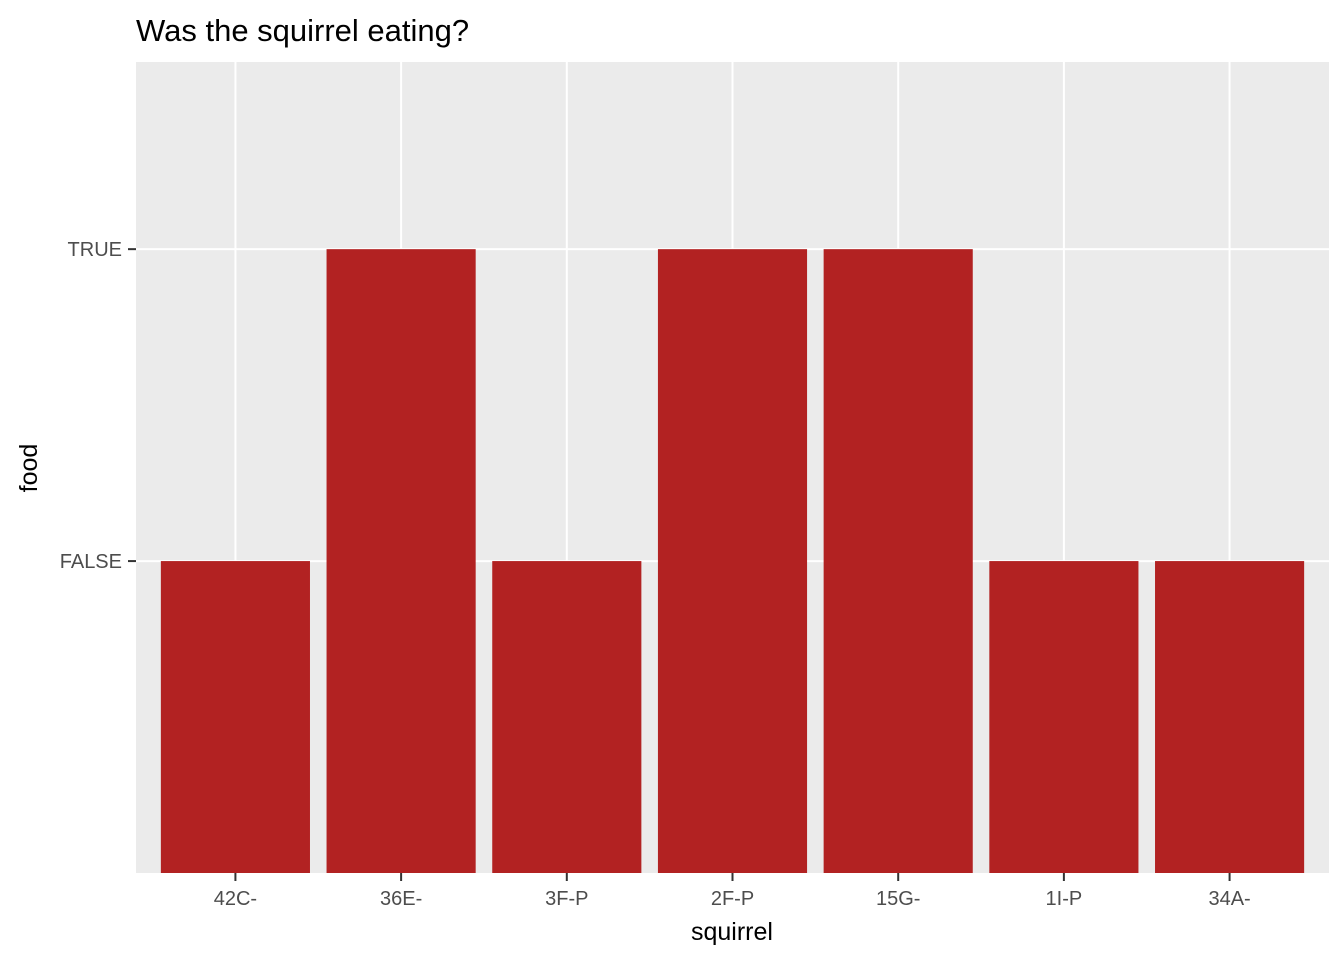 The height and width of the screenshot is (960, 1344). Describe the element at coordinates (401, 899) in the screenshot. I see `x-tick-label: 36E-` at that location.